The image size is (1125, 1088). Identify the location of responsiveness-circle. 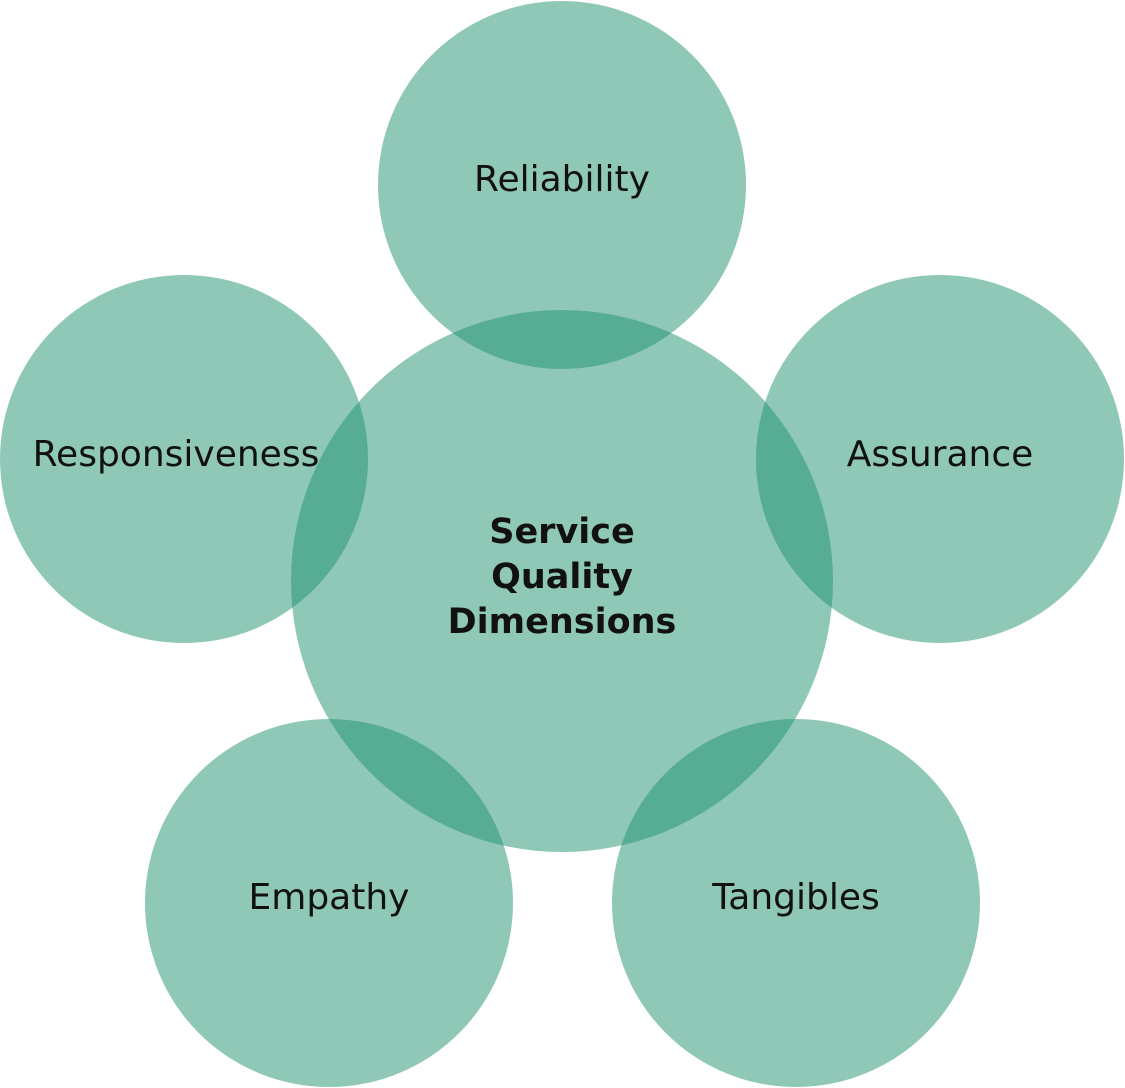
(184, 459).